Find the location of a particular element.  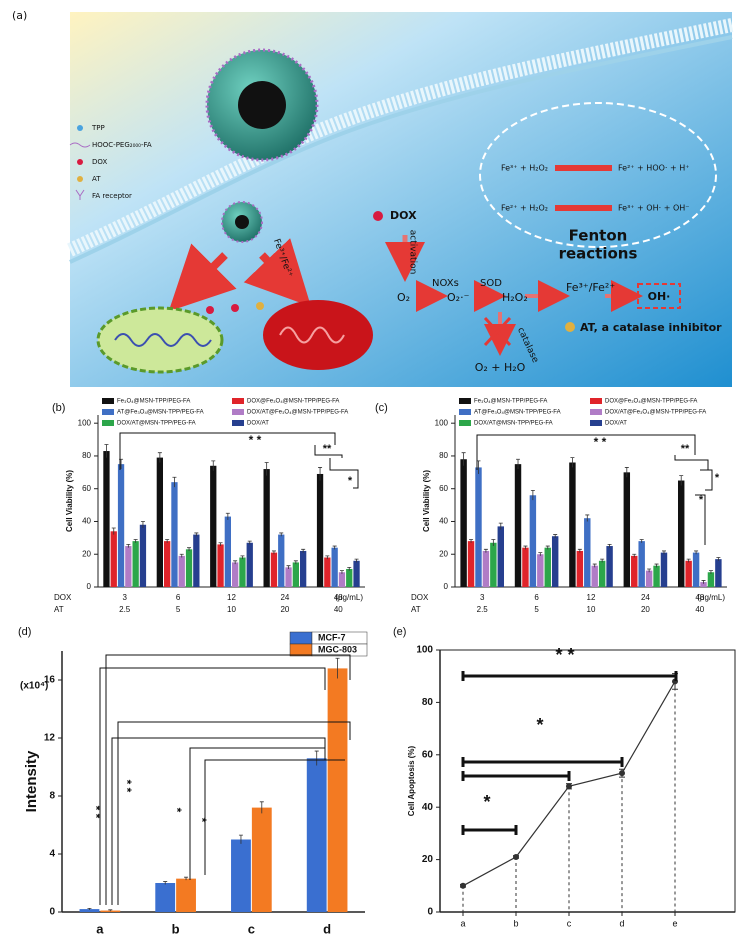

row-label: AT is located at coordinates (416, 609).